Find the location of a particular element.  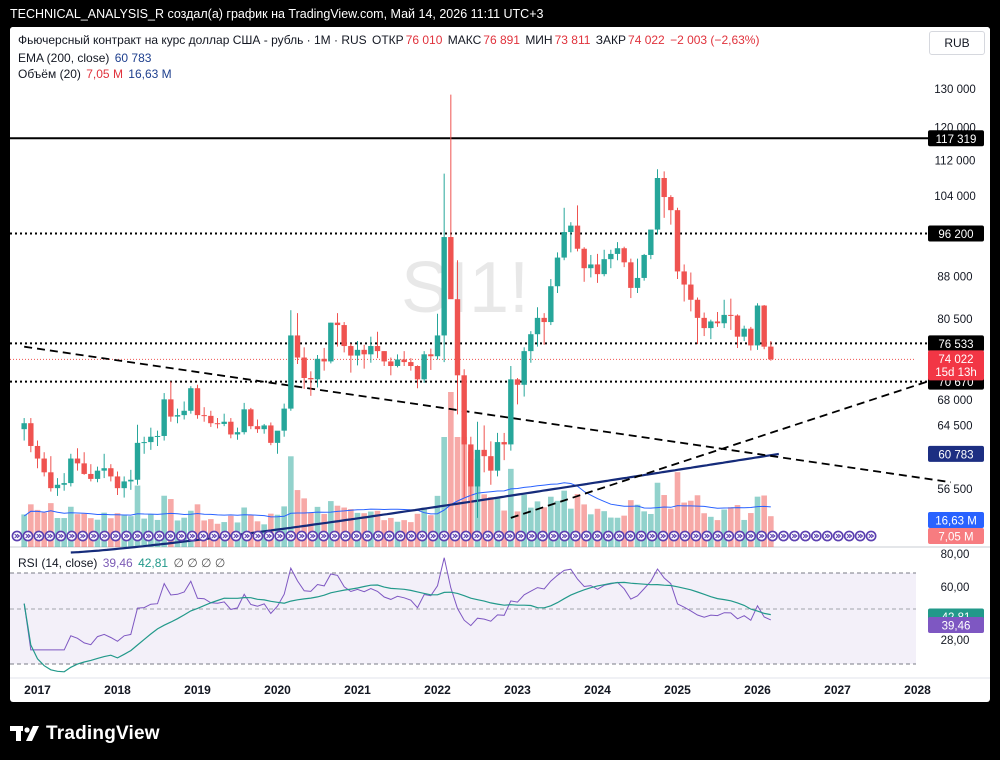

time-tick-label: 2023 is located at coordinates (517, 690).